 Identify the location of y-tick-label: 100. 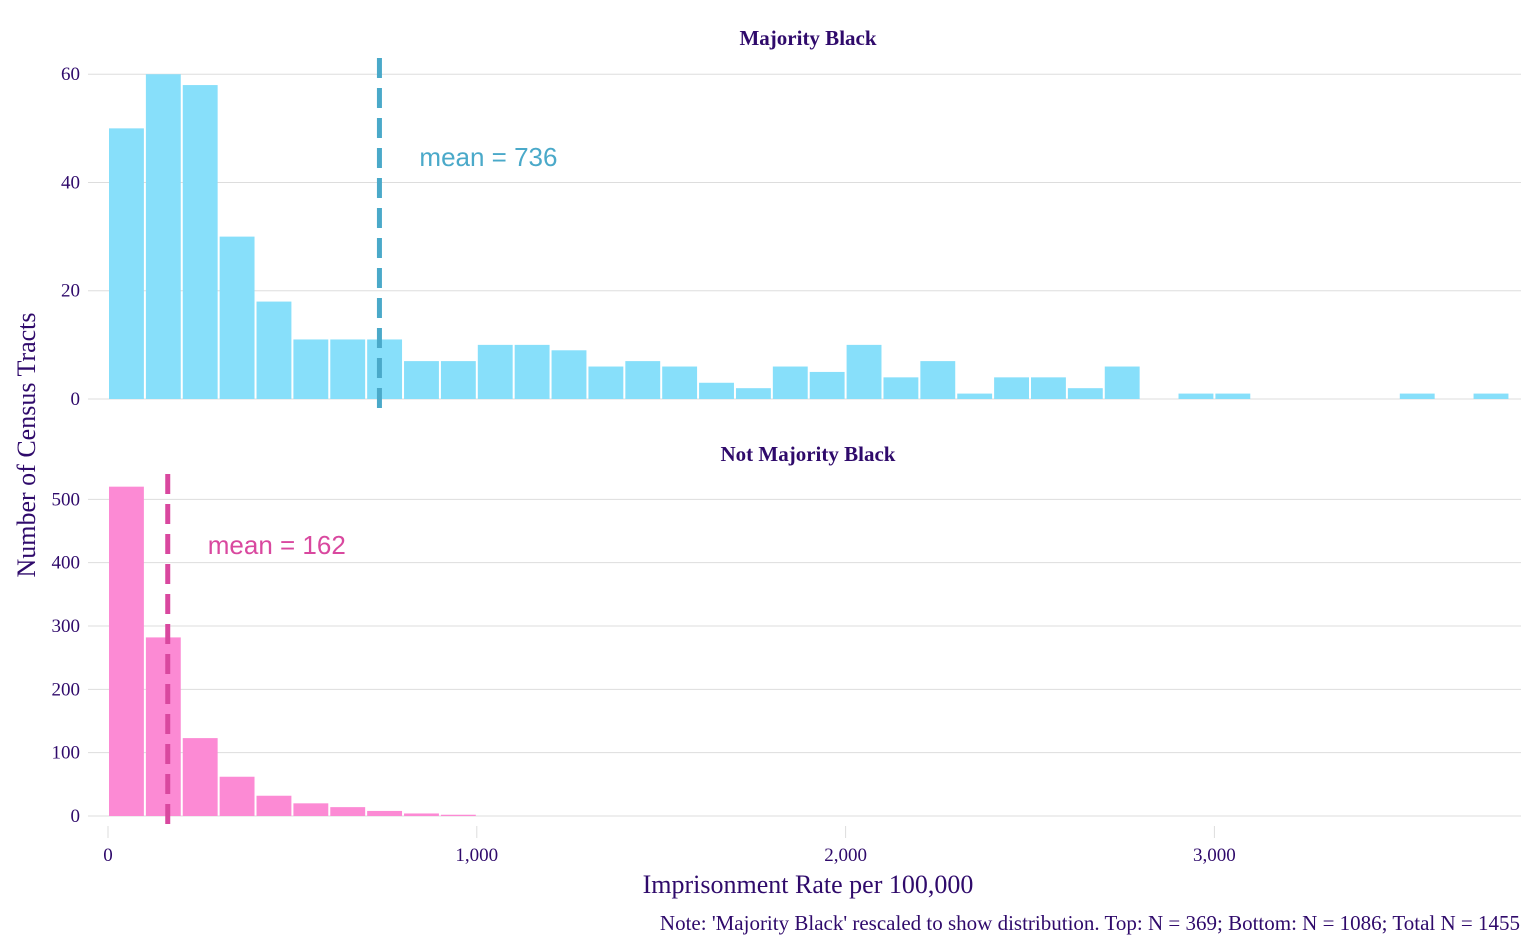
(66, 753).